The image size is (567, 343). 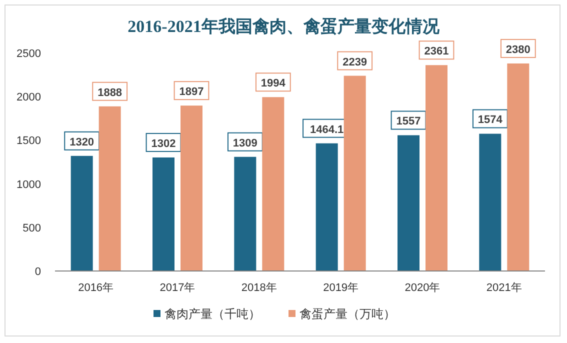 I want to click on legend-label: 禽蛋产量（万吨）, so click(x=348, y=314).